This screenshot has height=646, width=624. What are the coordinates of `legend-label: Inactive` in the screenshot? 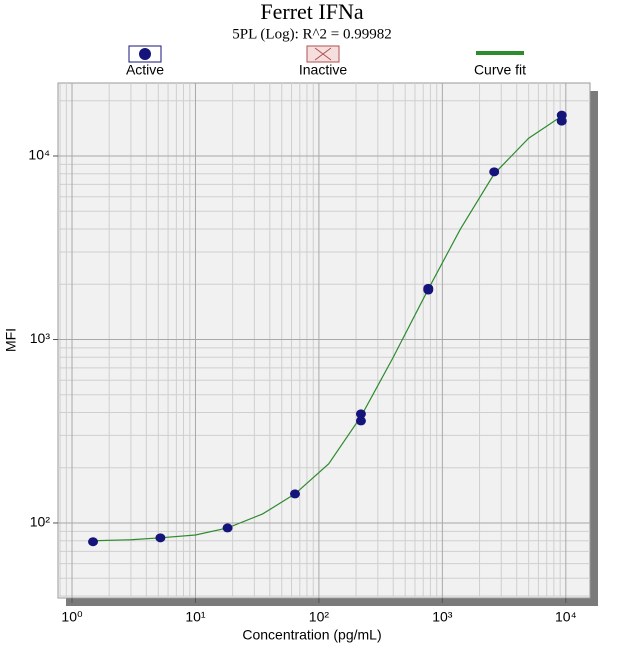 It's located at (323, 70).